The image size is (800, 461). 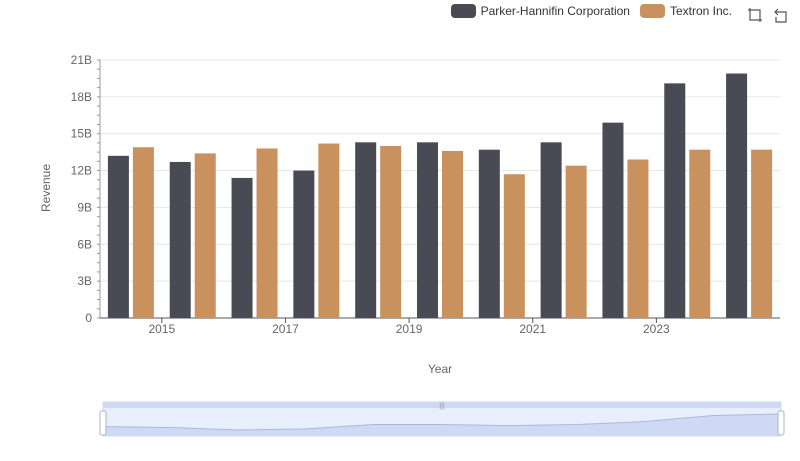 What do you see at coordinates (81, 60) in the screenshot?
I see `y-tick-label: 21B` at bounding box center [81, 60].